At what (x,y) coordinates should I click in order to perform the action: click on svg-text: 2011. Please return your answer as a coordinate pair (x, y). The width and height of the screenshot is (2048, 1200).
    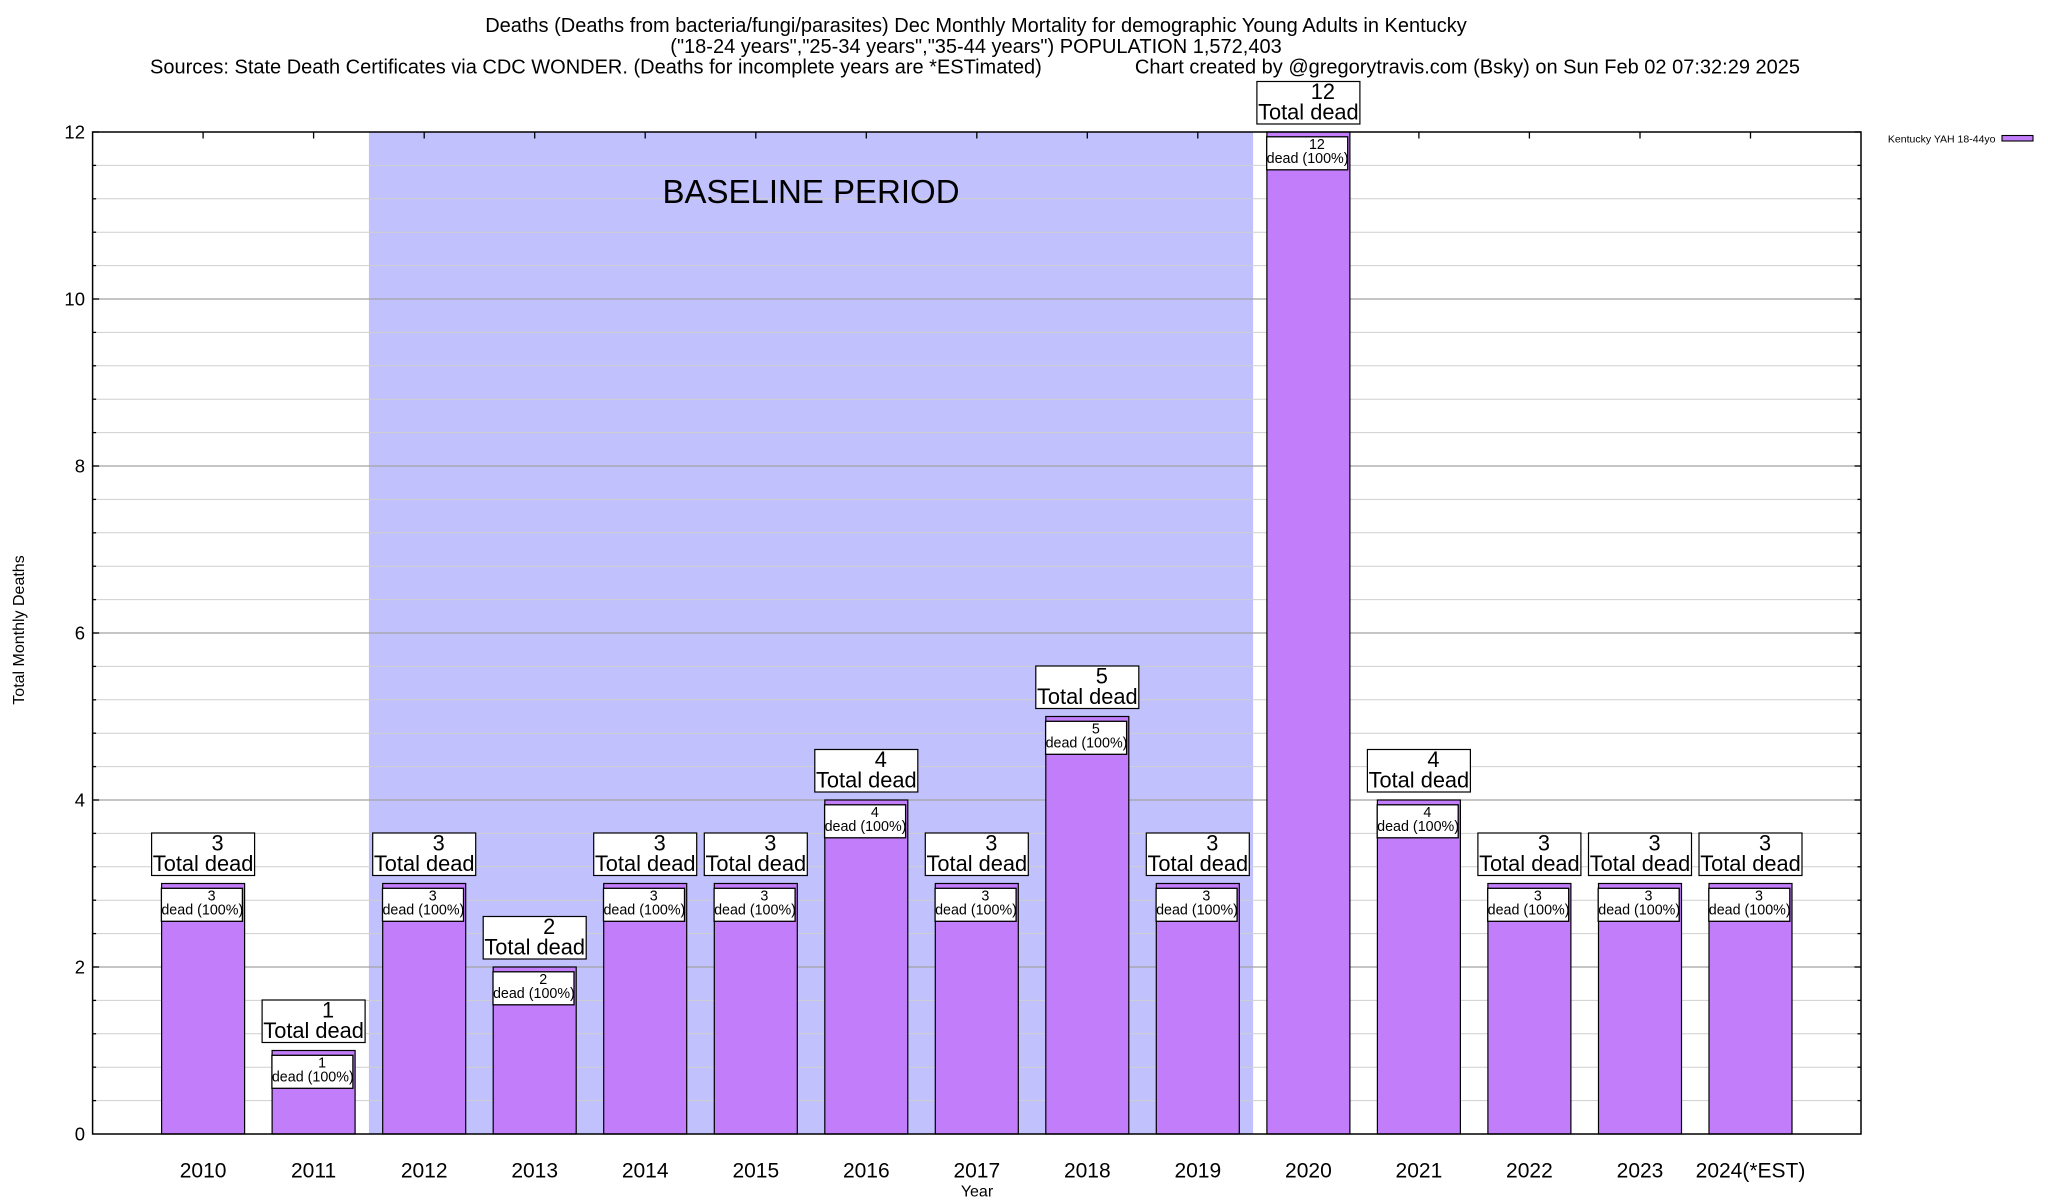
    Looking at the image, I should click on (313, 1171).